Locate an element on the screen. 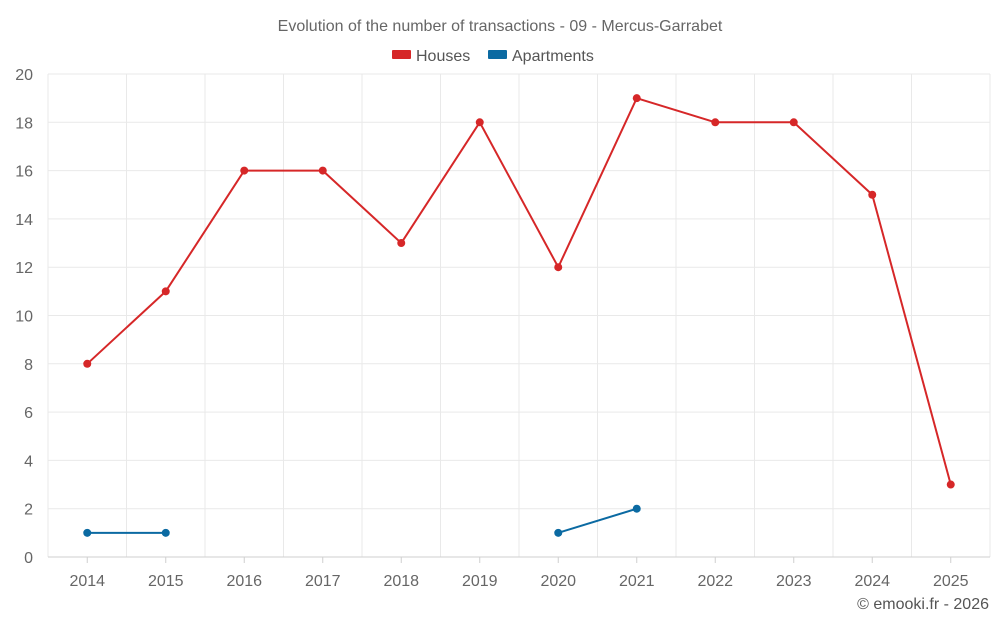  legend-swatch-houses is located at coordinates (401, 54).